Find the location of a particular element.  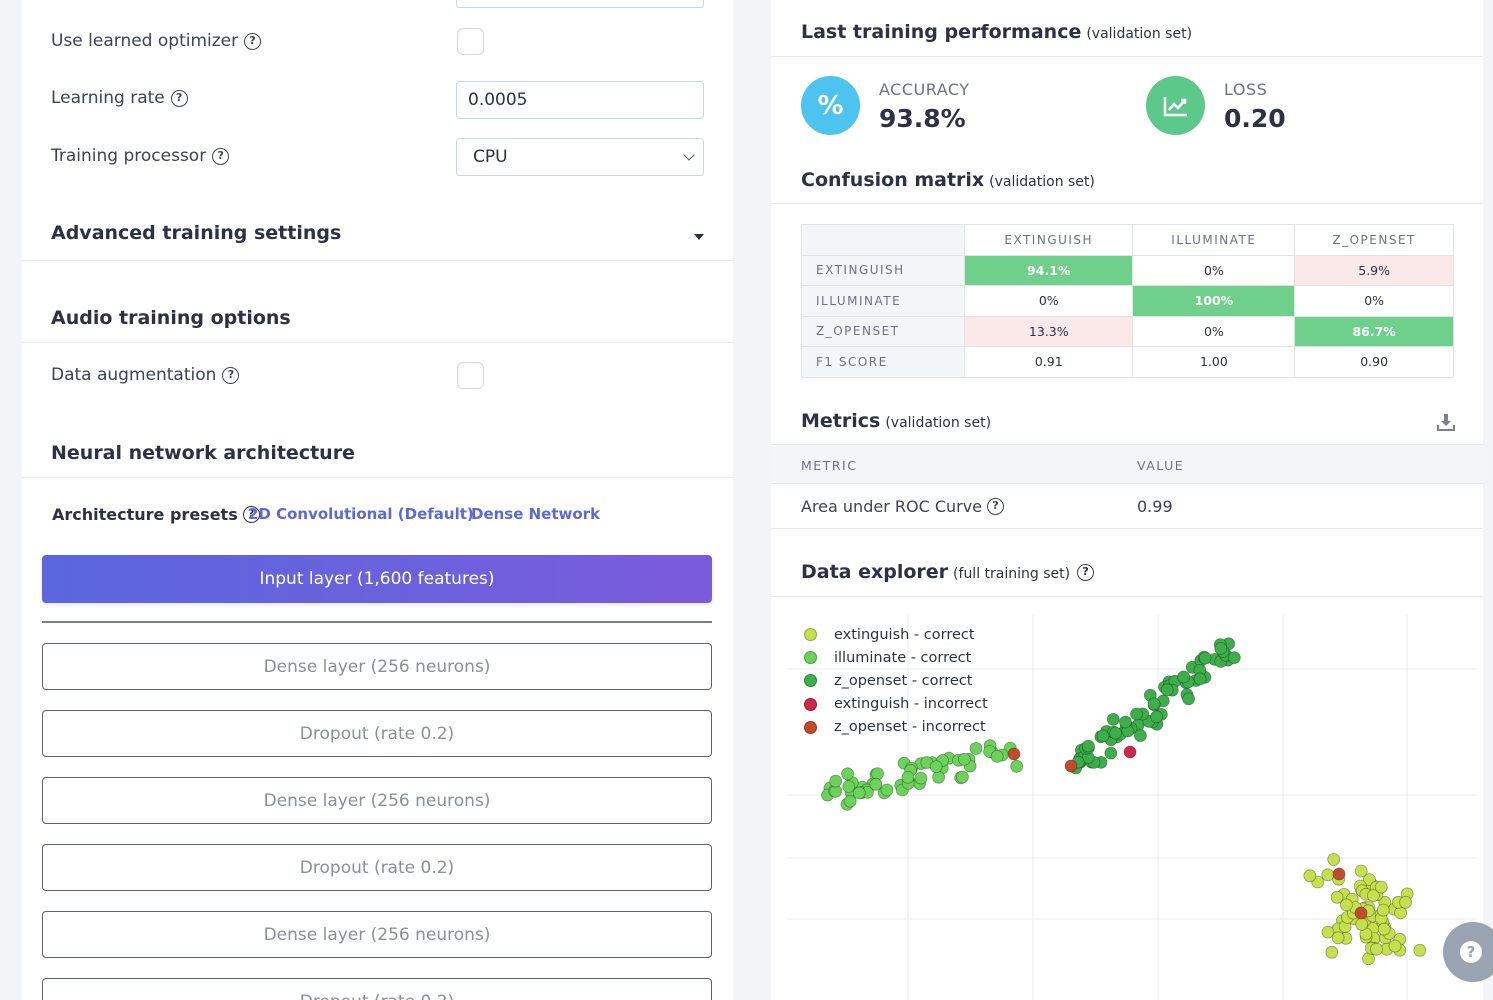

input-layer-block: Input layer (1,600 features) is located at coordinates (377, 579).